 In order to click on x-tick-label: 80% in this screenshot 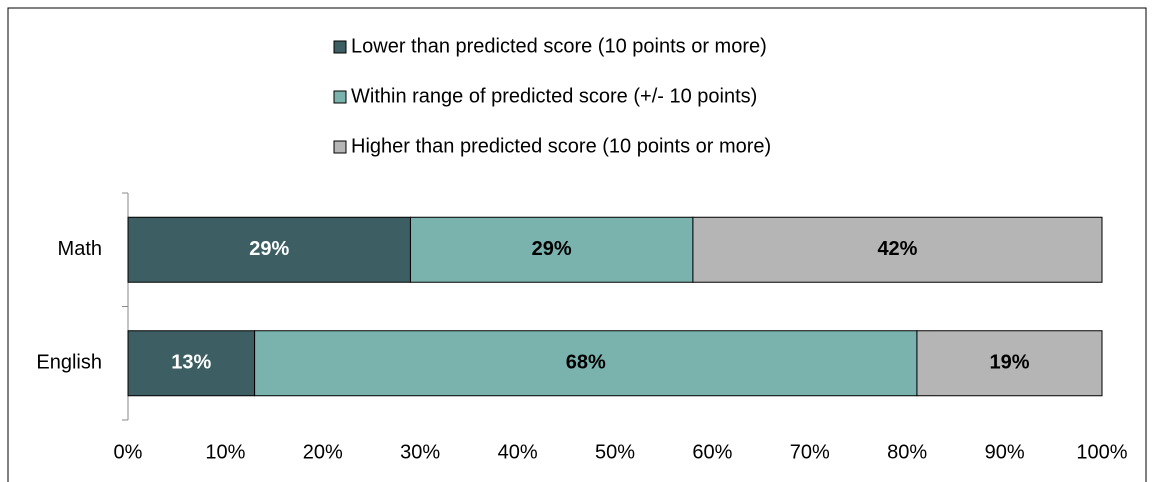, I will do `click(907, 452)`.